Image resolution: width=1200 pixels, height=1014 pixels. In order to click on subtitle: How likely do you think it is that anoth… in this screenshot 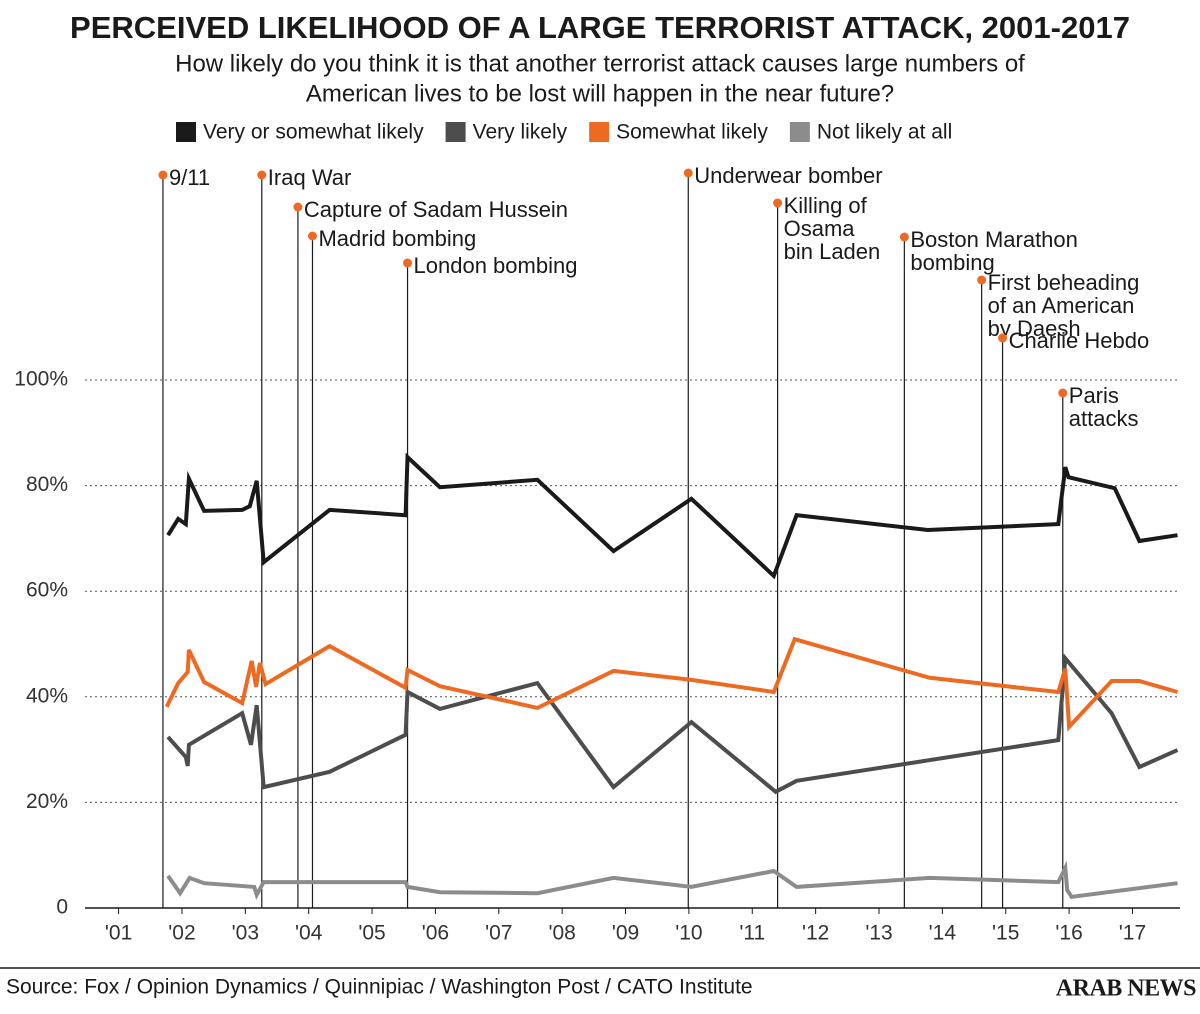, I will do `click(600, 63)`.